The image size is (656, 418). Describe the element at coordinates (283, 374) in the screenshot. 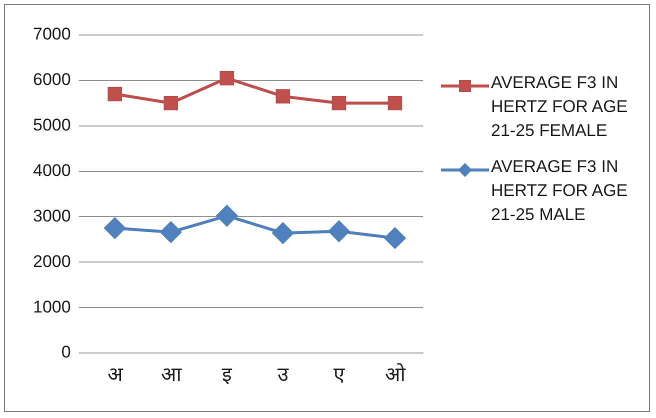

I see `x-tick-label: उ` at that location.